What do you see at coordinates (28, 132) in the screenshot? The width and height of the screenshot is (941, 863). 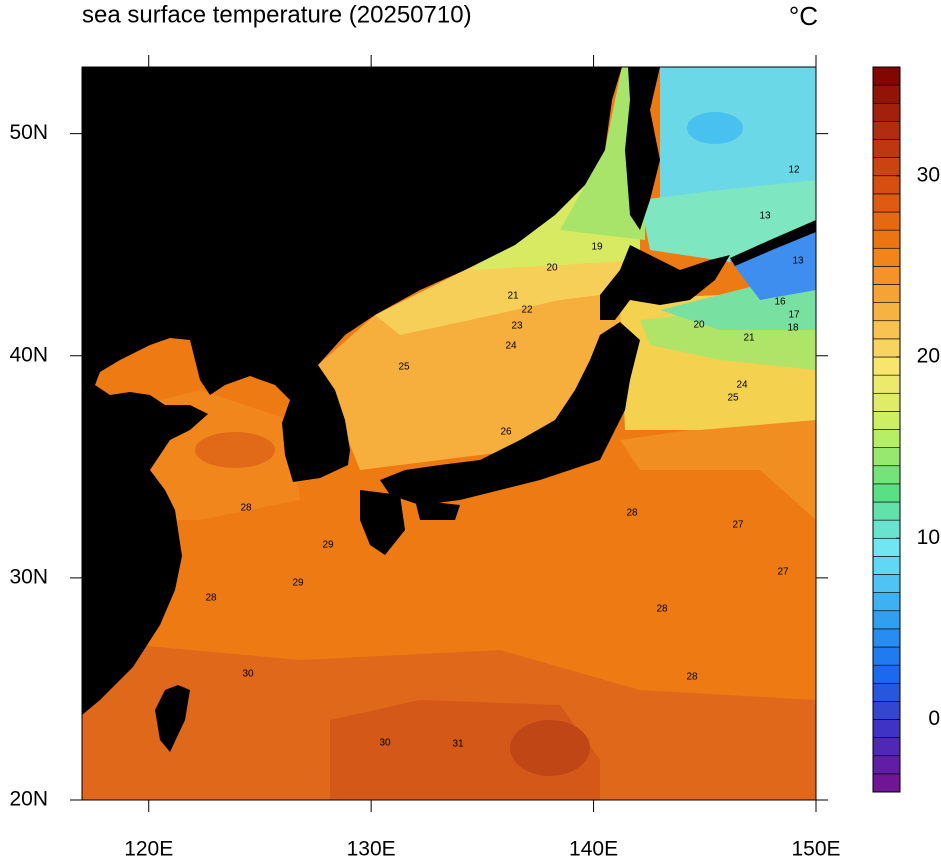 I see `y-tick-label: 50N` at bounding box center [28, 132].